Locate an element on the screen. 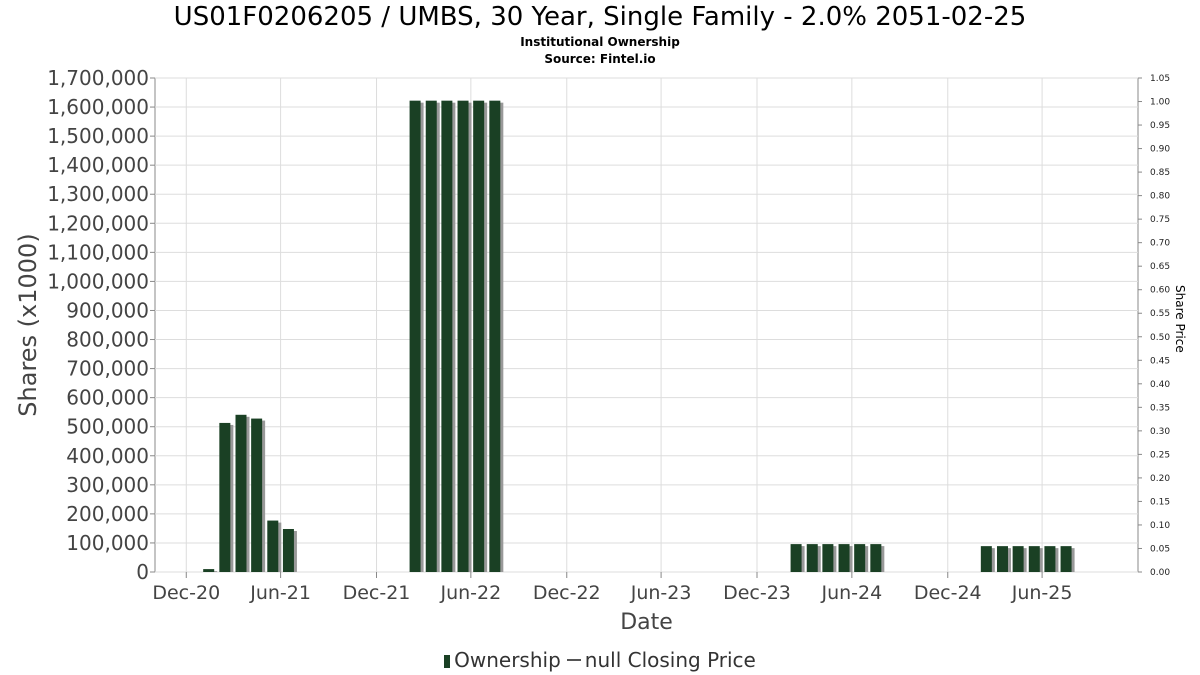  legend-ownership-swatch is located at coordinates (447, 661).